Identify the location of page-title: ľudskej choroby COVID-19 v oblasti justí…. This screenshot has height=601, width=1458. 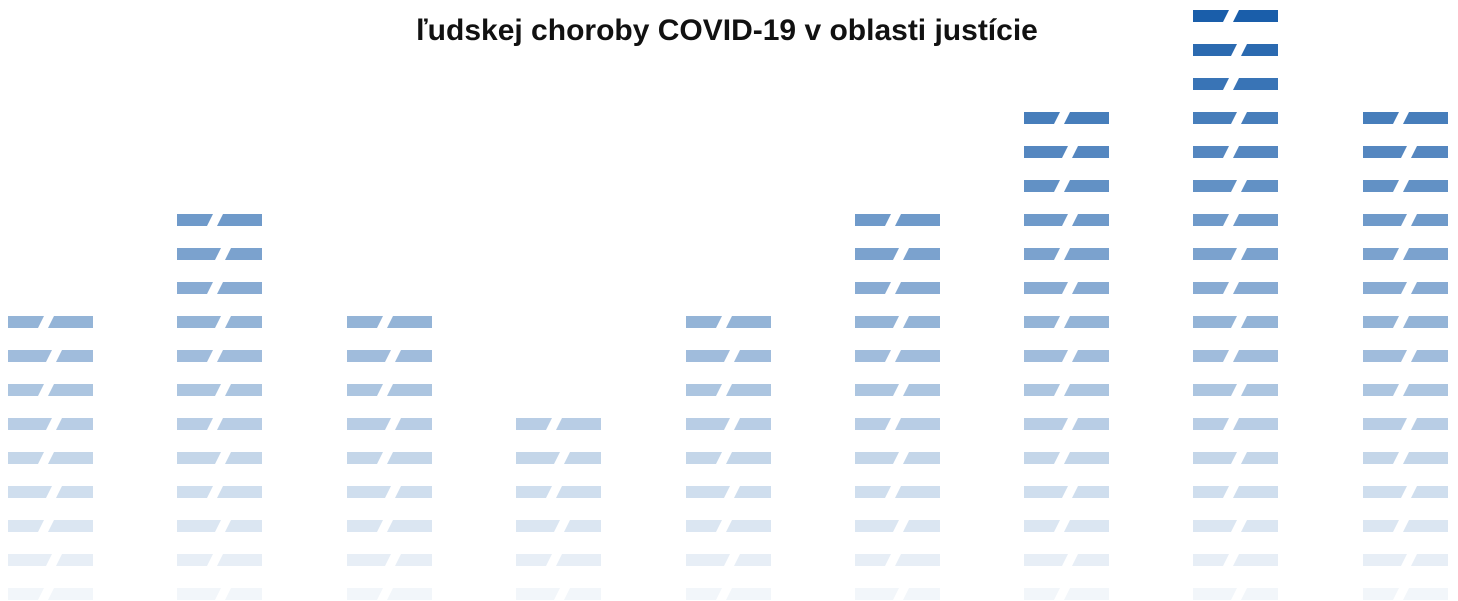
(727, 30).